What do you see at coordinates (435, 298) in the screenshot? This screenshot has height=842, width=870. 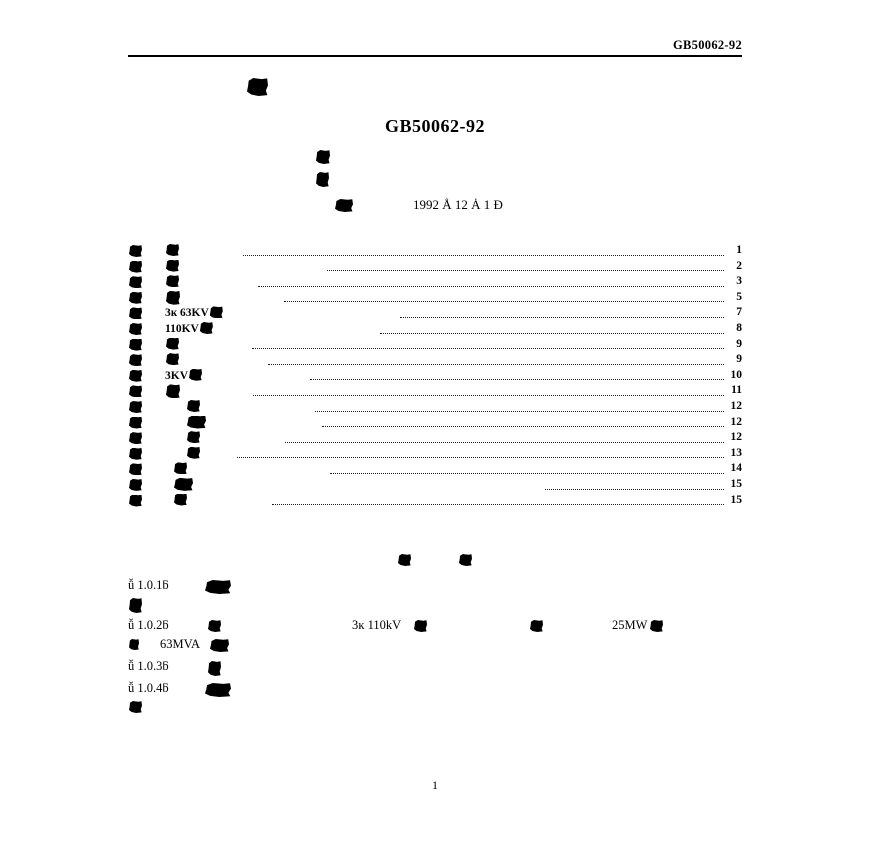 I see `toc-row: 5` at bounding box center [435, 298].